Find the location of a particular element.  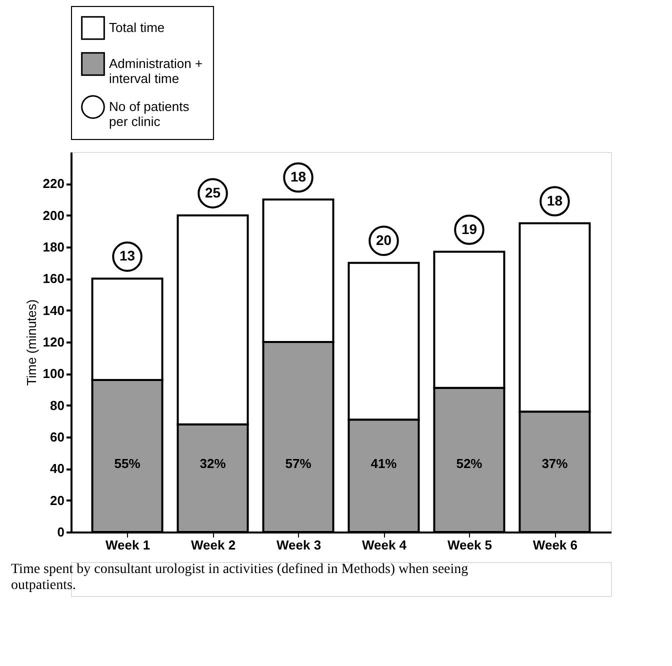

y-tick-label: 80 is located at coordinates (57, 405).